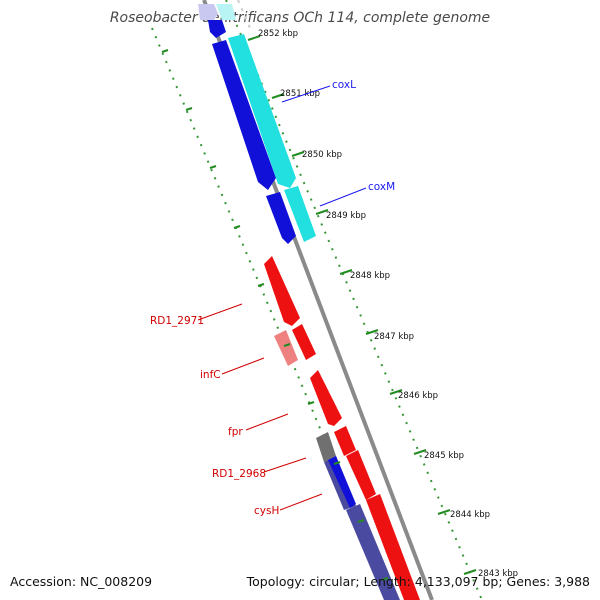 This screenshot has width=600, height=600. Describe the element at coordinates (326, 447) in the screenshot. I see `gene-RD1_2968-gray` at that location.